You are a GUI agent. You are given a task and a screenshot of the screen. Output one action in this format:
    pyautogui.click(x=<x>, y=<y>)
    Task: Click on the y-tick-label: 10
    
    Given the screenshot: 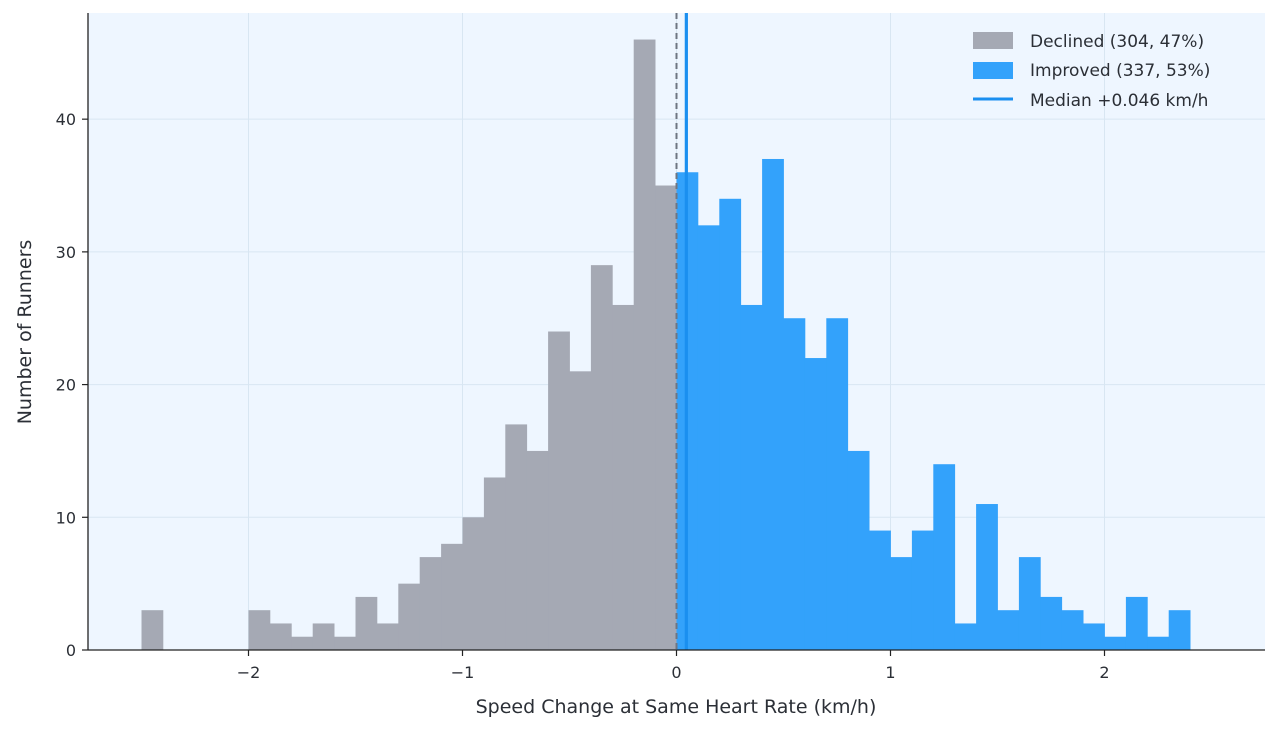 What is the action you would take?
    pyautogui.click(x=66, y=517)
    